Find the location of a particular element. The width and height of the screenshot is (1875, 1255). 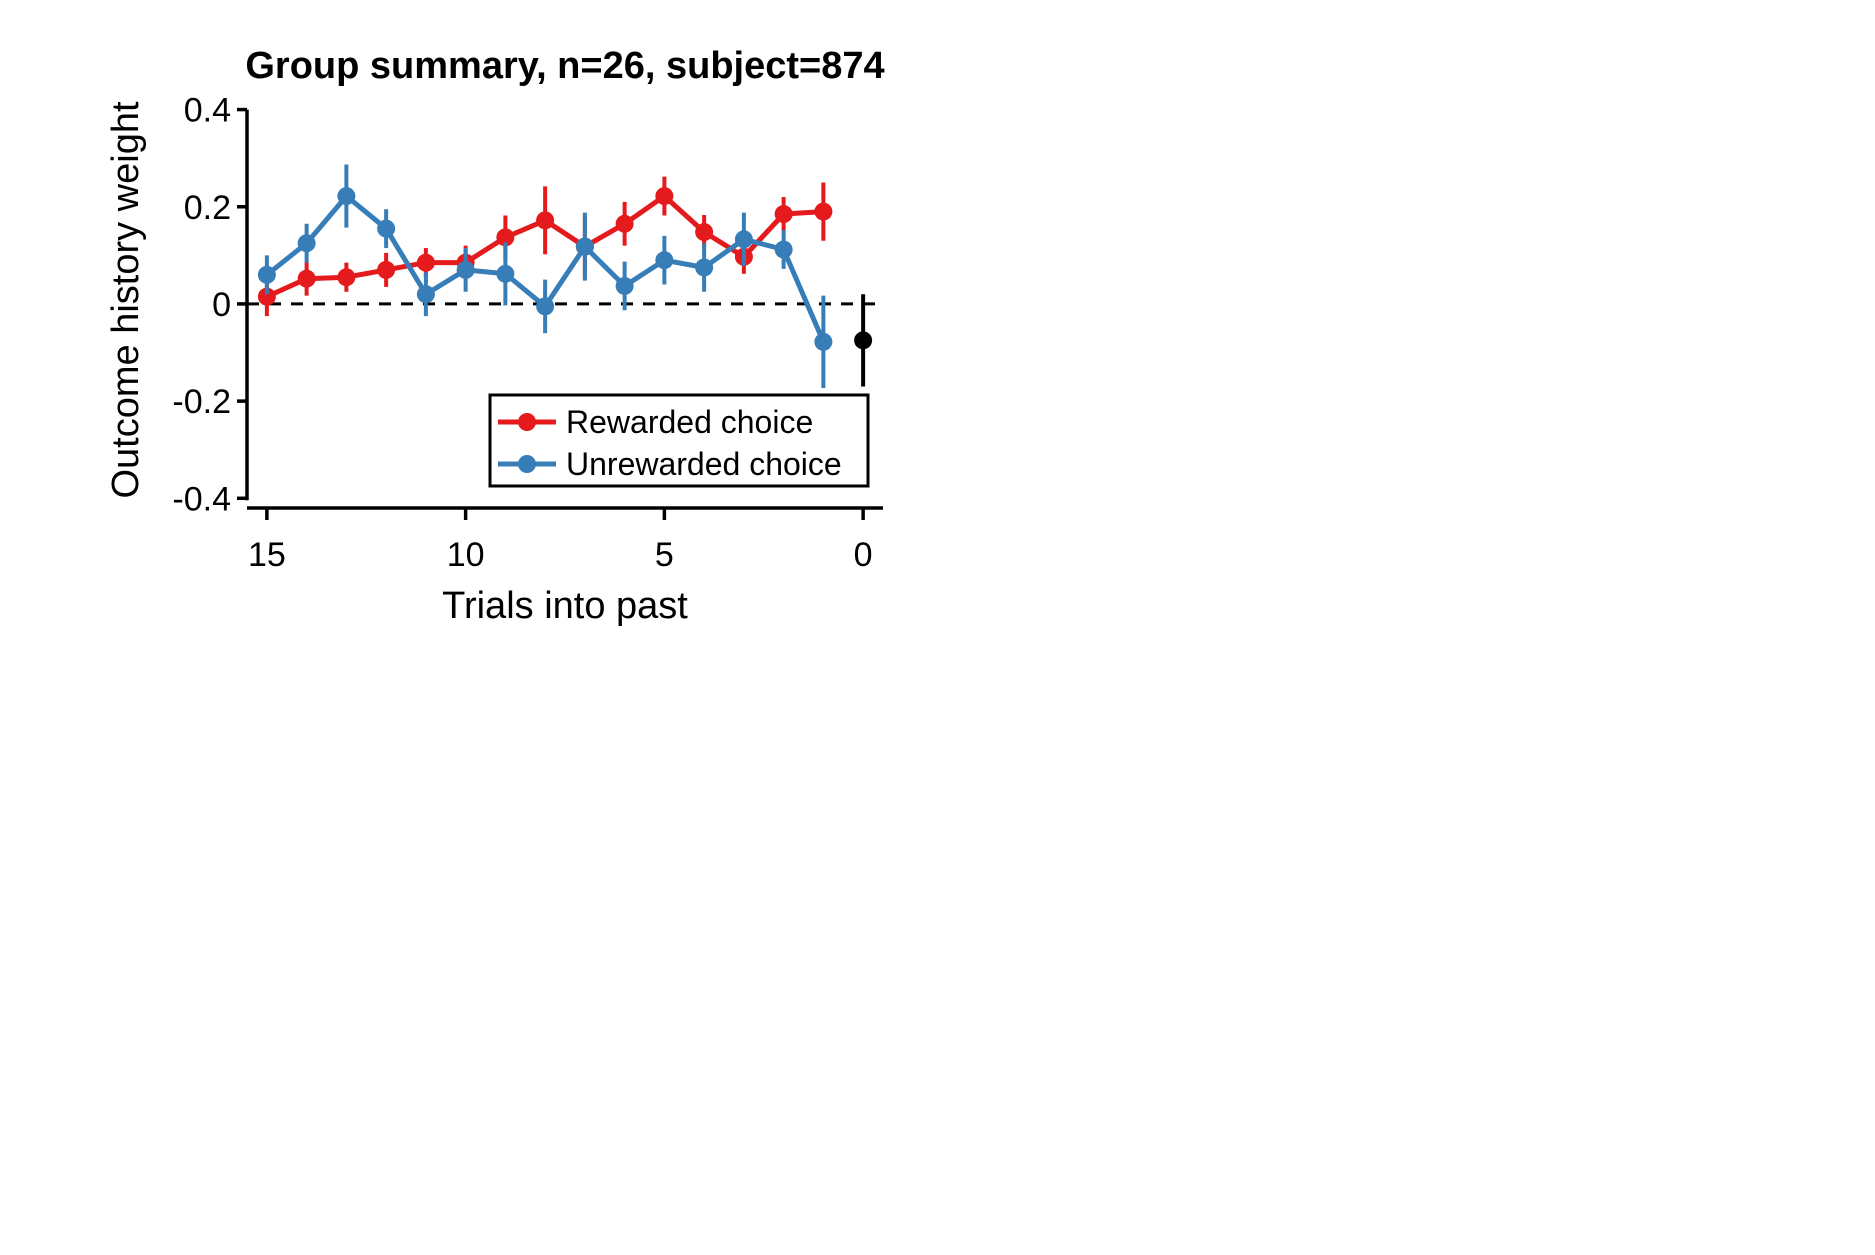

y-tick-label: 0.4 is located at coordinates (207, 111).